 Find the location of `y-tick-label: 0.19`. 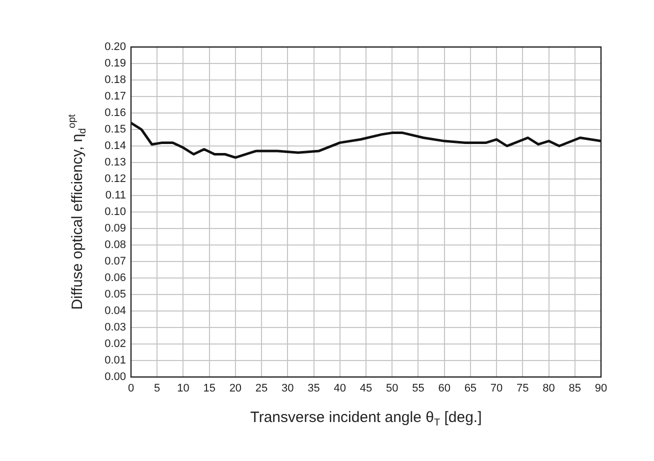

y-tick-label: 0.19 is located at coordinates (115, 64).